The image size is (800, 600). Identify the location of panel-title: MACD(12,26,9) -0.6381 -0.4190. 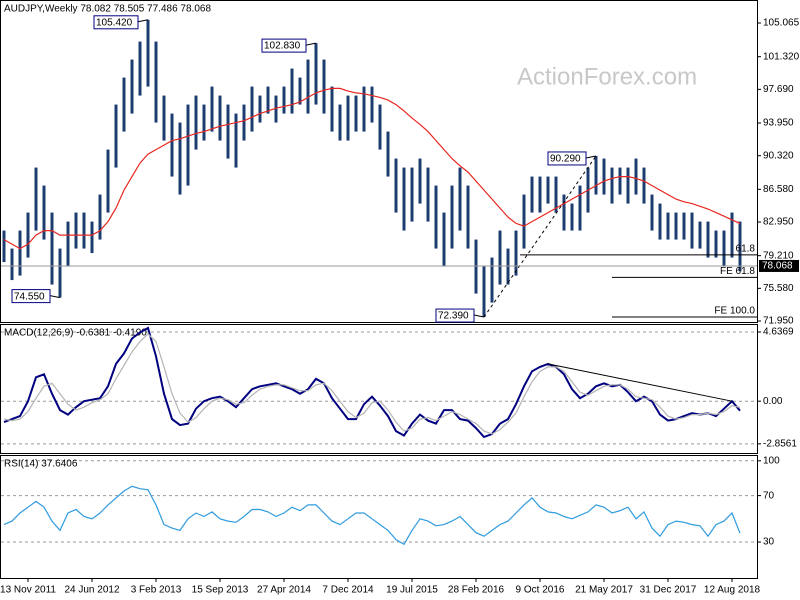
(75, 333).